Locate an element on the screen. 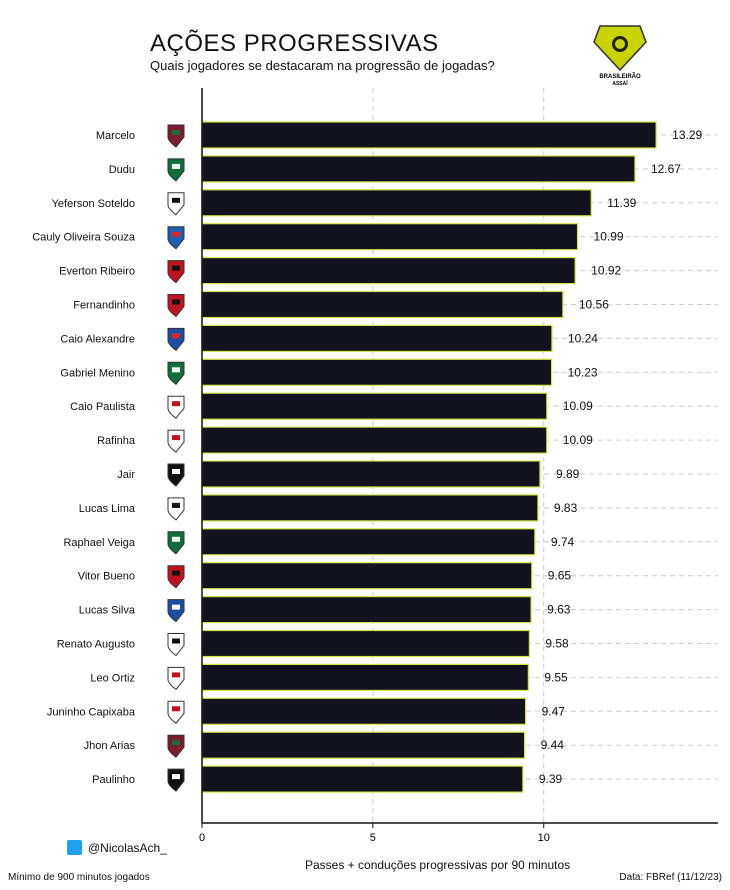 The height and width of the screenshot is (890, 730). value-label: 10.24 is located at coordinates (583, 338).